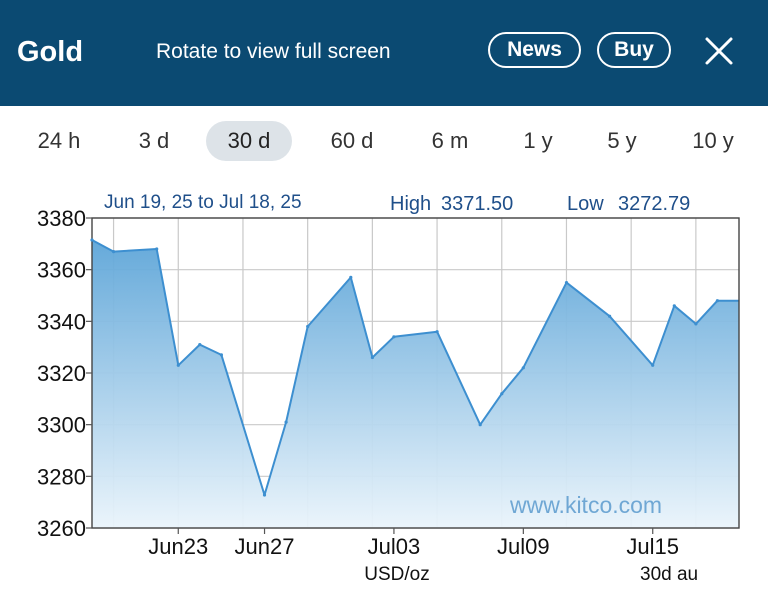 The width and height of the screenshot is (768, 593). What do you see at coordinates (59, 140) in the screenshot?
I see `range-24h: 24 h` at bounding box center [59, 140].